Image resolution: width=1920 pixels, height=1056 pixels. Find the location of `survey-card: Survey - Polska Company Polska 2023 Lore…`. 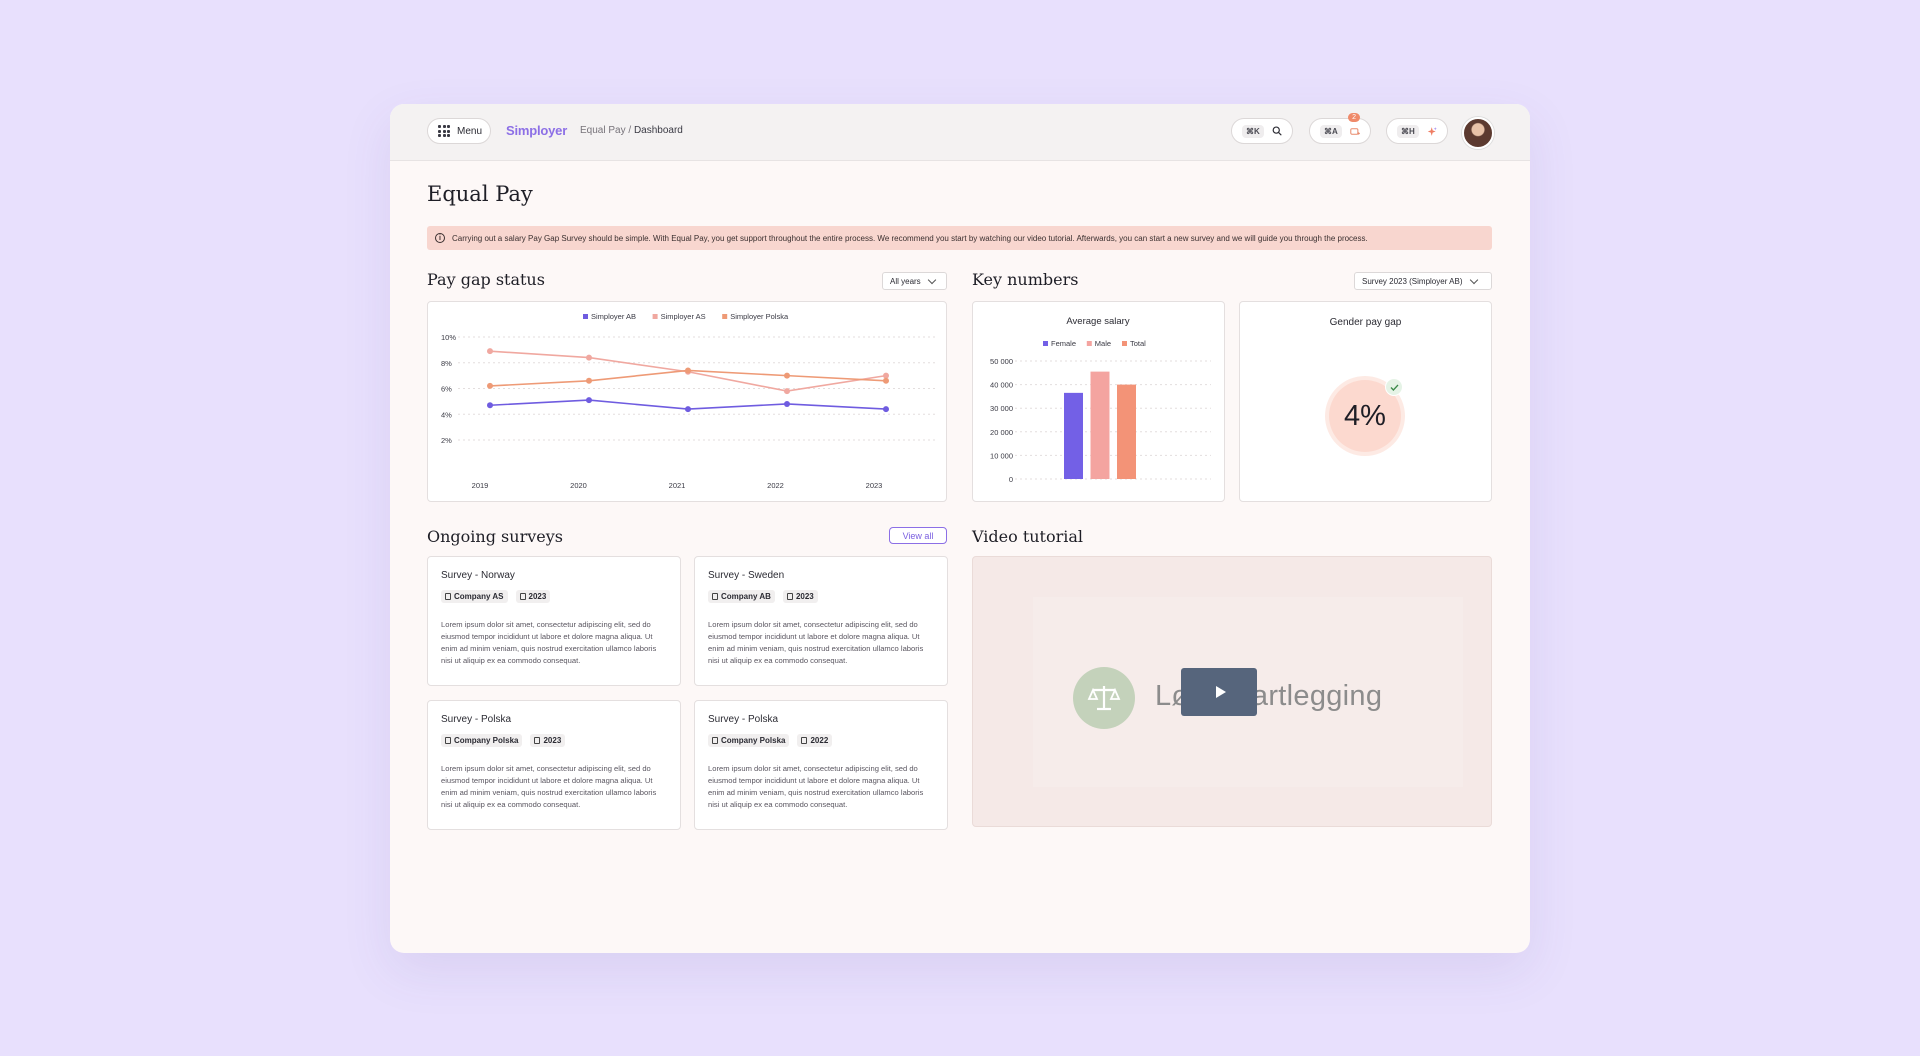

survey-card: Survey - Polska Company Polska 2023 Lore… is located at coordinates (554, 765).